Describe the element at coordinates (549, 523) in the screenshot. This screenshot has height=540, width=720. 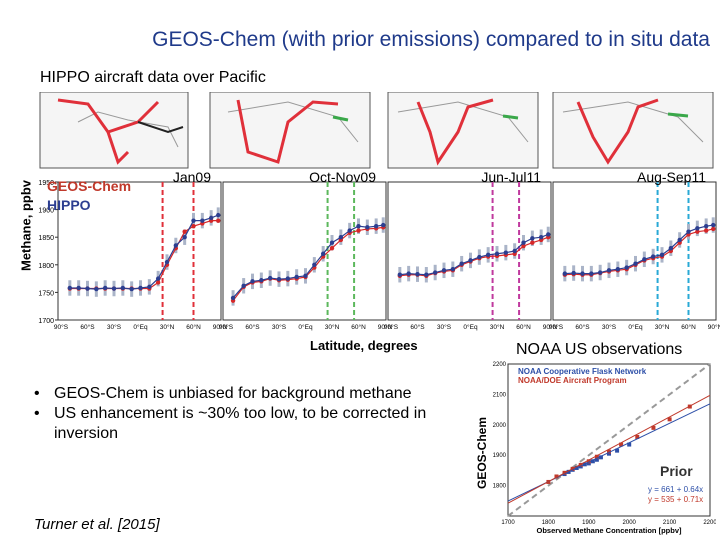
I see `x-tick-label: 1800` at that location.